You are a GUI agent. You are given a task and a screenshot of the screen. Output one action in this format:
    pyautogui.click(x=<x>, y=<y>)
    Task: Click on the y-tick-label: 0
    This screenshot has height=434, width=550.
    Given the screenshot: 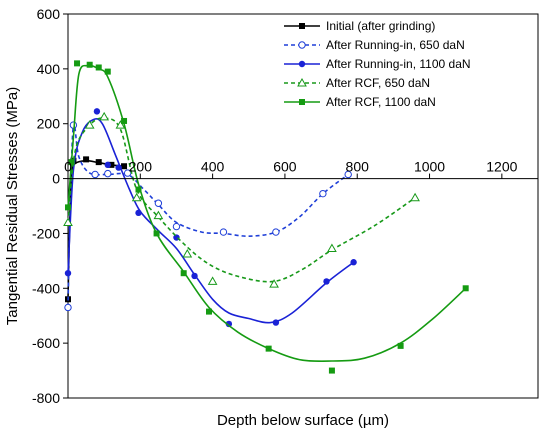 What is the action you would take?
    pyautogui.click(x=56, y=179)
    